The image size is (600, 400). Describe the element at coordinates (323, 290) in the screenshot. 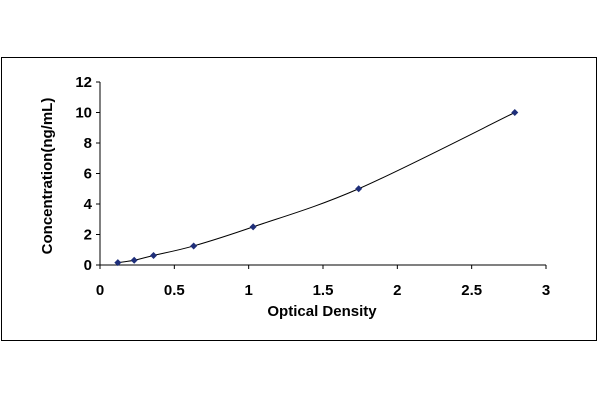

I see `x-tick-label: 1.5` at that location.